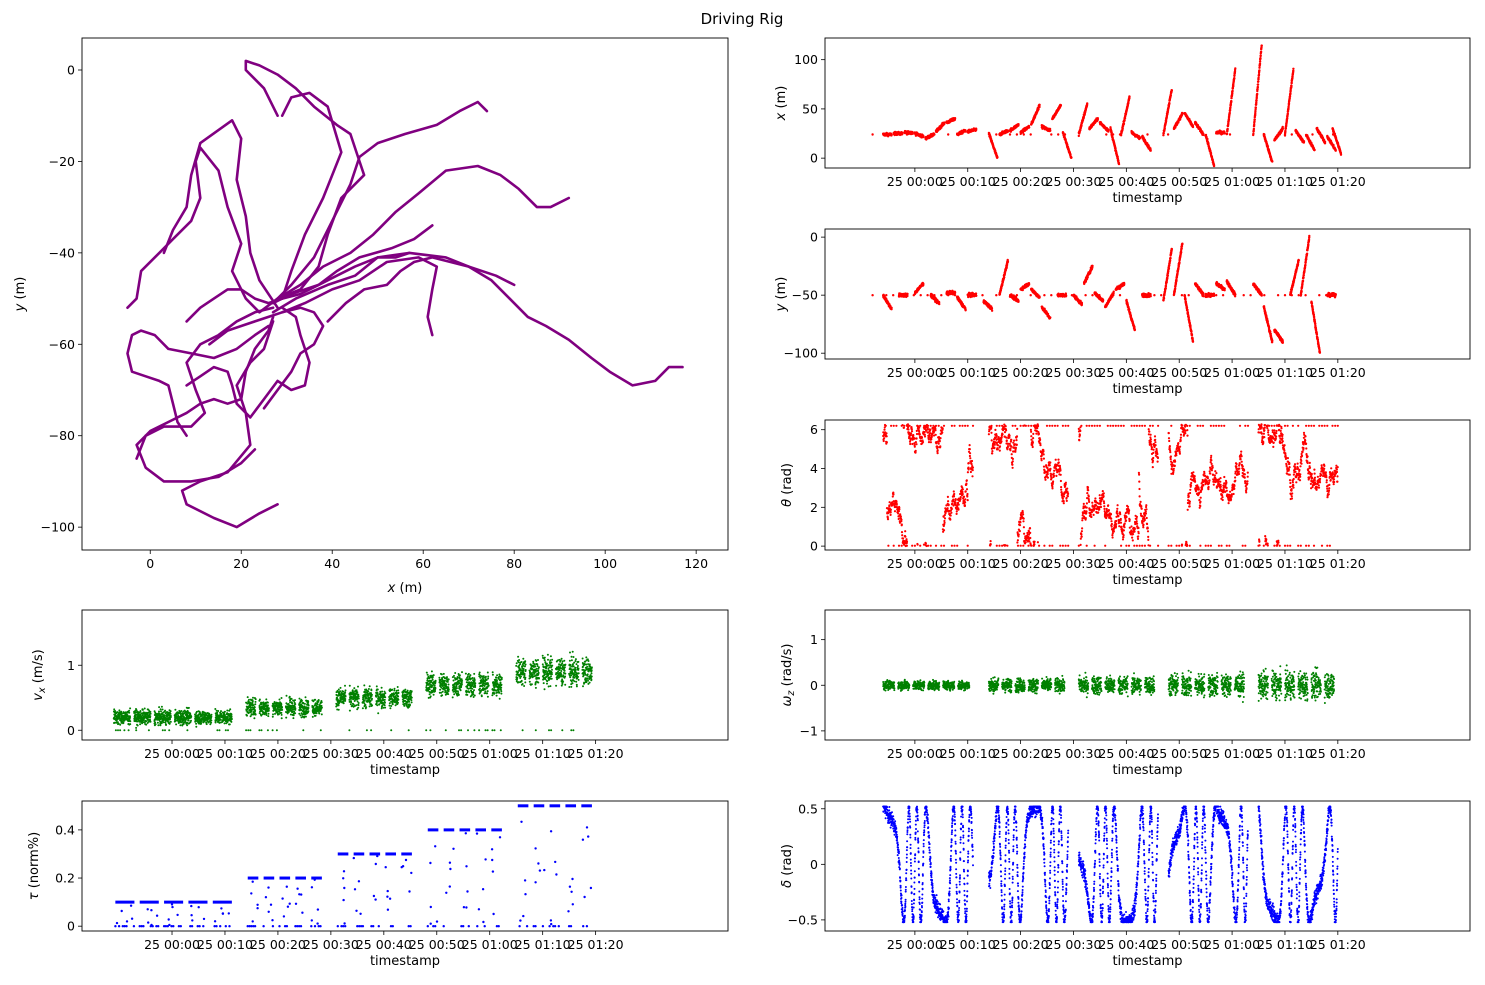  Describe the element at coordinates (514, 563) in the screenshot. I see `x-tick-label: 80` at that location.